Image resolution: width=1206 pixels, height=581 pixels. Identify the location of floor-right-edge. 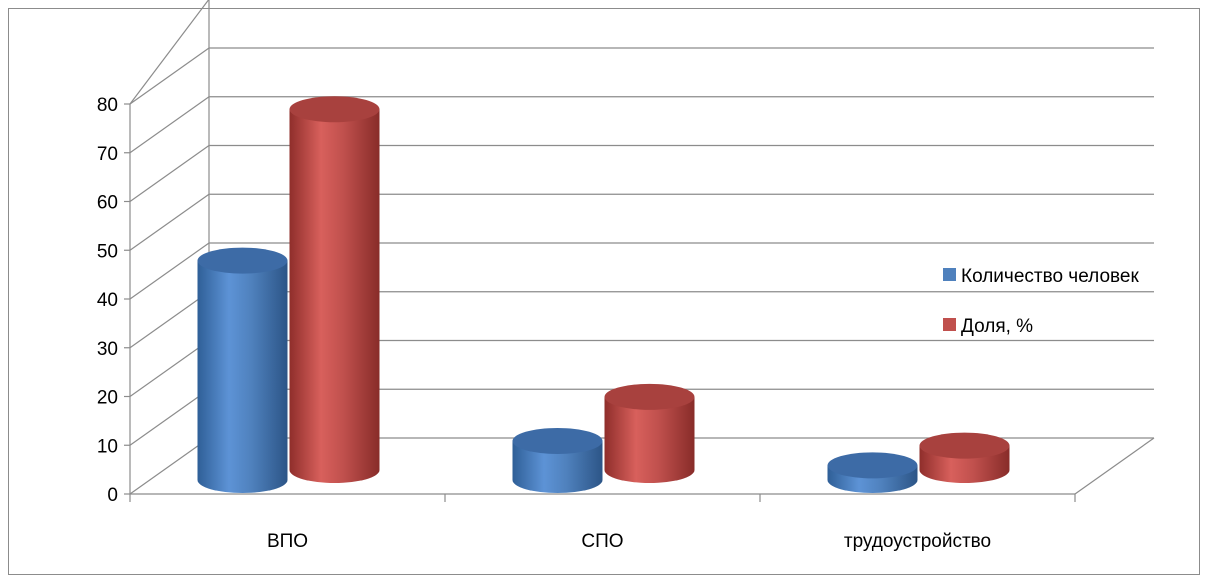
(1114, 466).